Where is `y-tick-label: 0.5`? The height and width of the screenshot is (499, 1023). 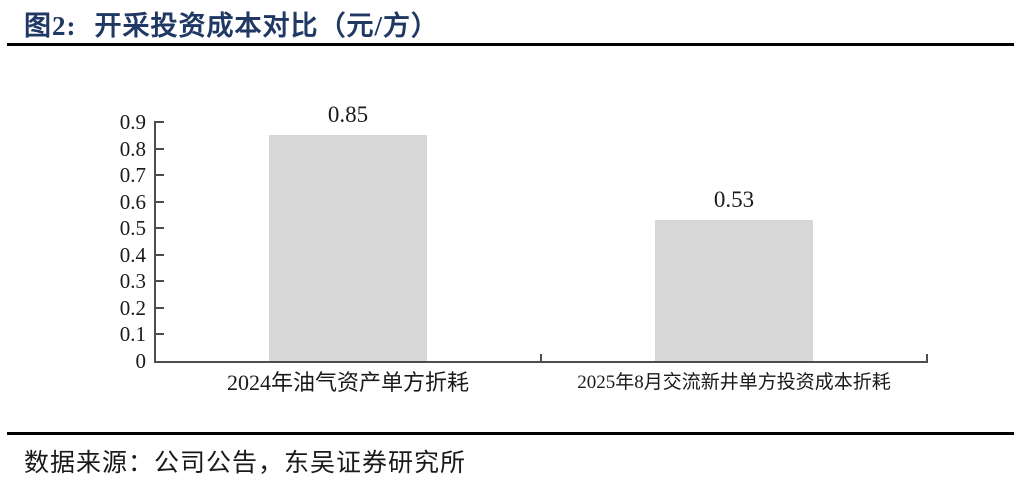
y-tick-label: 0.5 is located at coordinates (132, 228).